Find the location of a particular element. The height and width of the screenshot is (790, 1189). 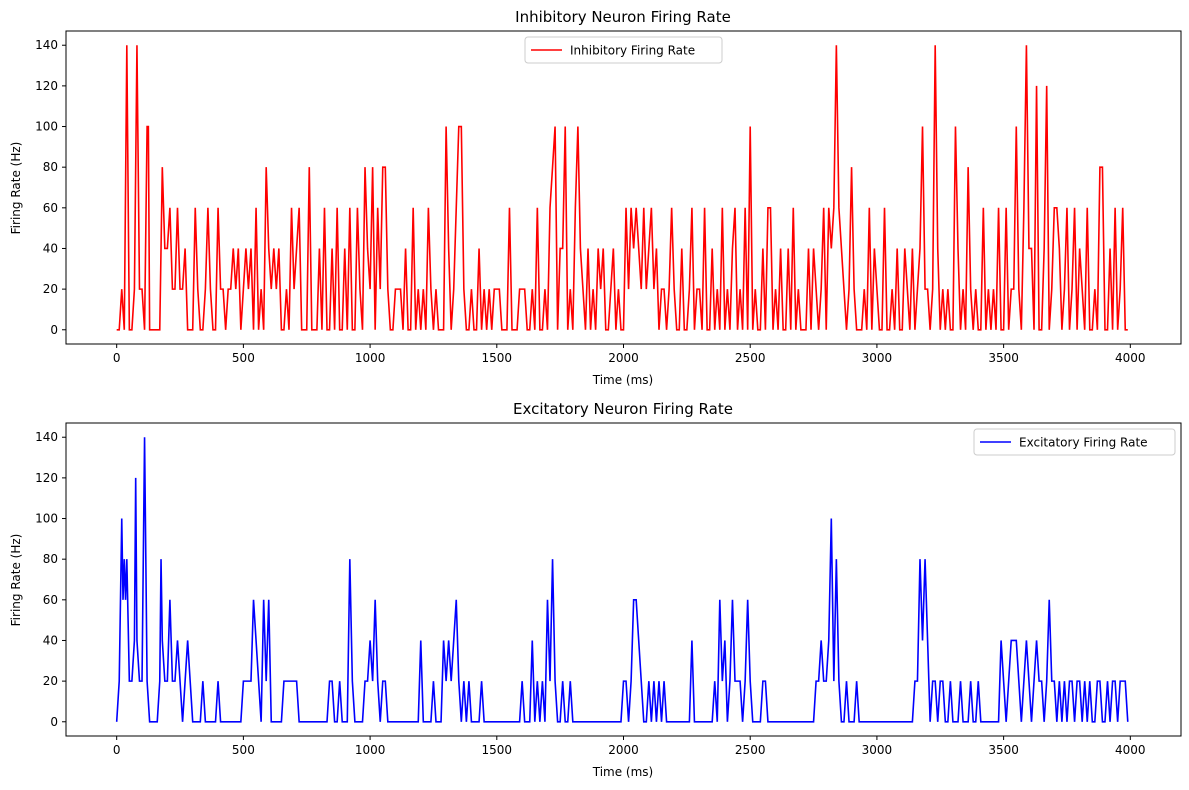

chart-title: Excitatory Neuron Firing Rate is located at coordinates (623, 409).